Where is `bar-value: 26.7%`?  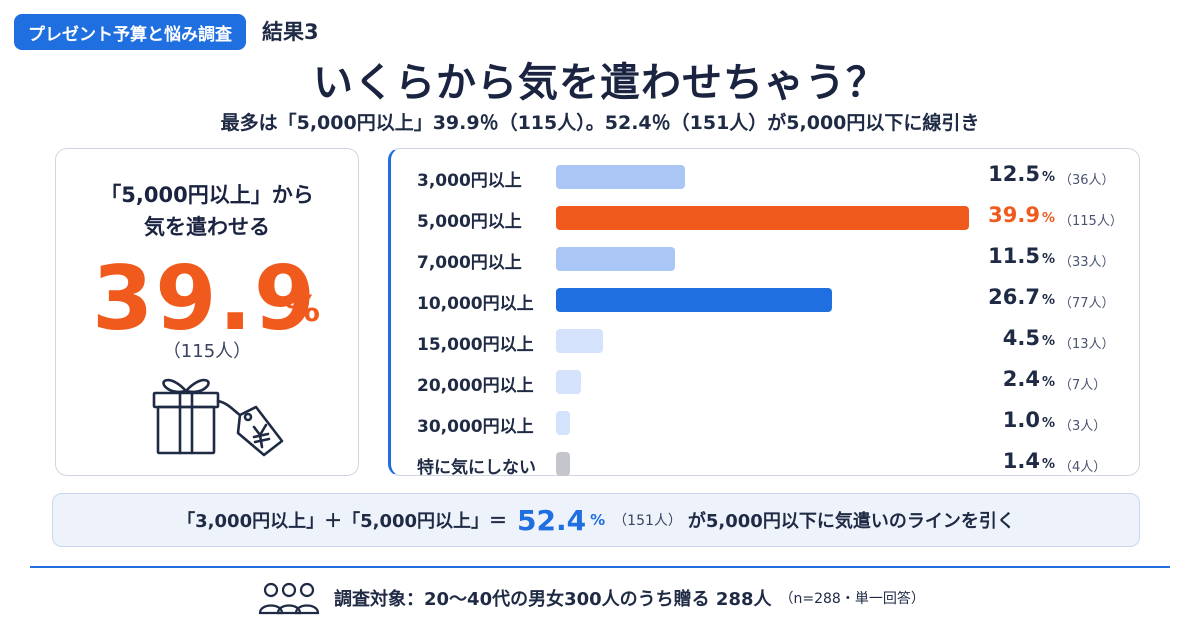
bar-value: 26.7% is located at coordinates (1003, 297).